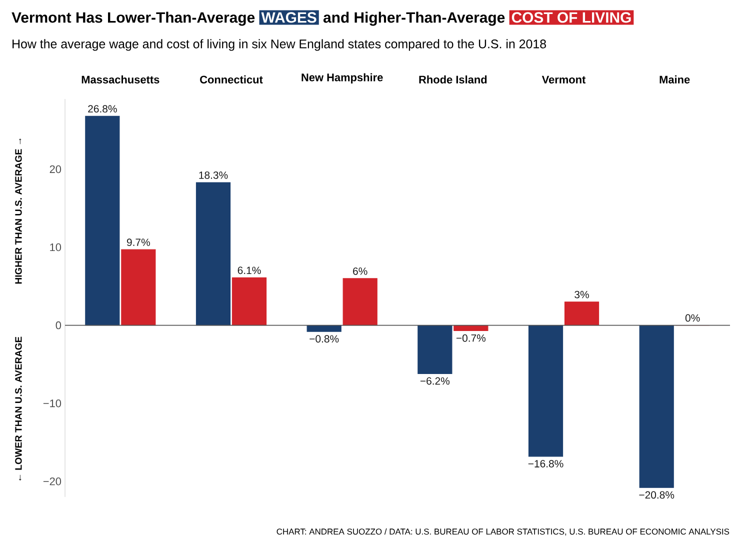  What do you see at coordinates (56, 247) in the screenshot?
I see `y-tick-label: 10` at bounding box center [56, 247].